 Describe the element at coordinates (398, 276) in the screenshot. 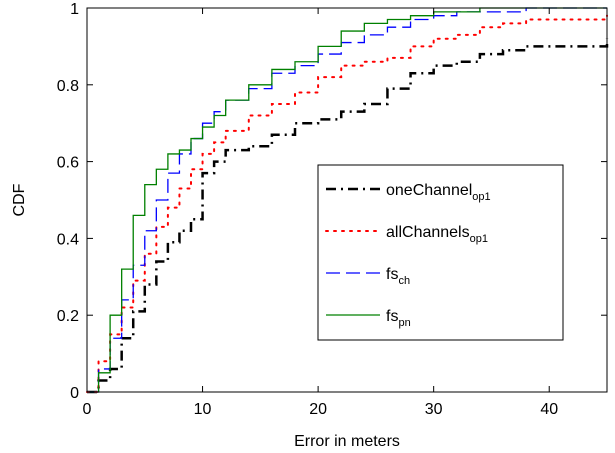

I see `legend-label: fsch` at that location.